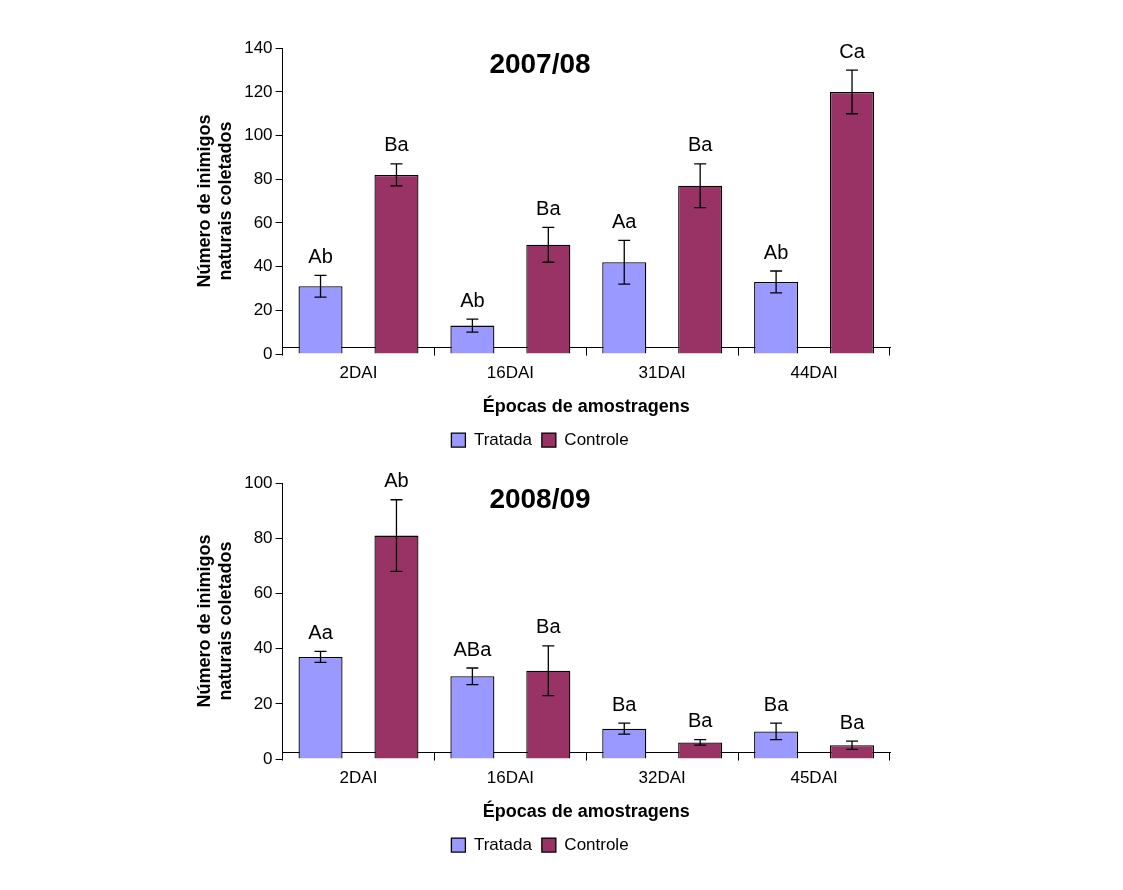 The width and height of the screenshot is (1123, 890). What do you see at coordinates (662, 778) in the screenshot?
I see `x-tick-label: 32DAI` at bounding box center [662, 778].